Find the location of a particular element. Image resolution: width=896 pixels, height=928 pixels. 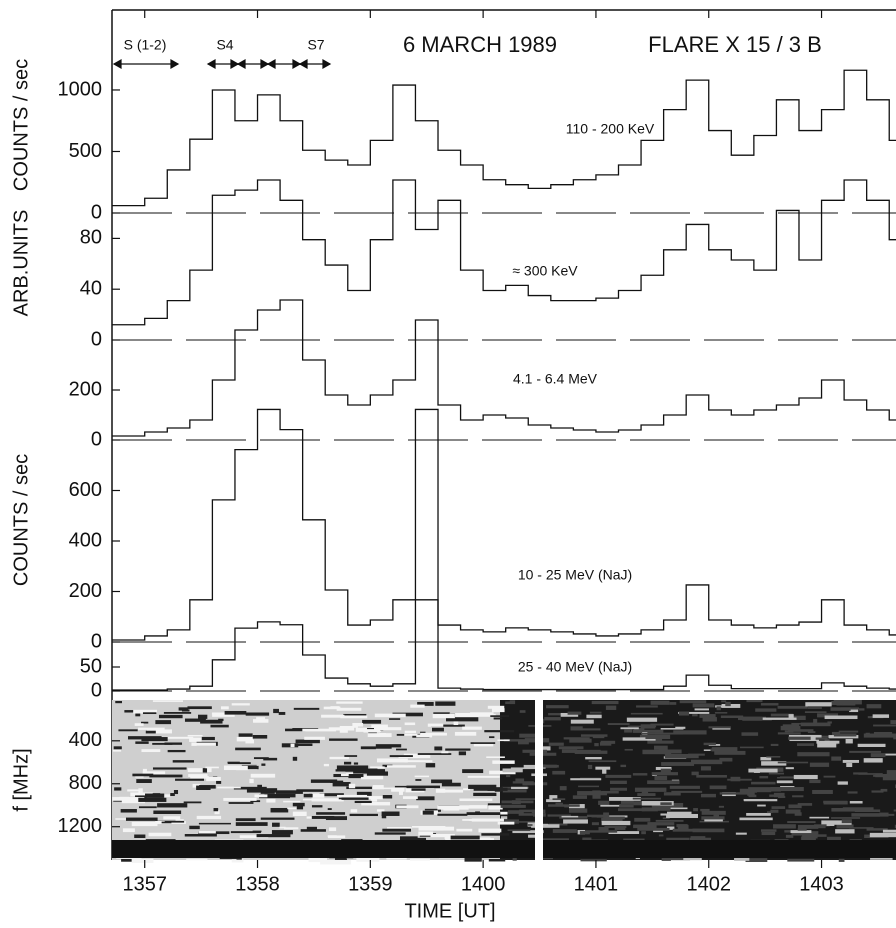

y-tick-label: 200 is located at coordinates (85, 591).